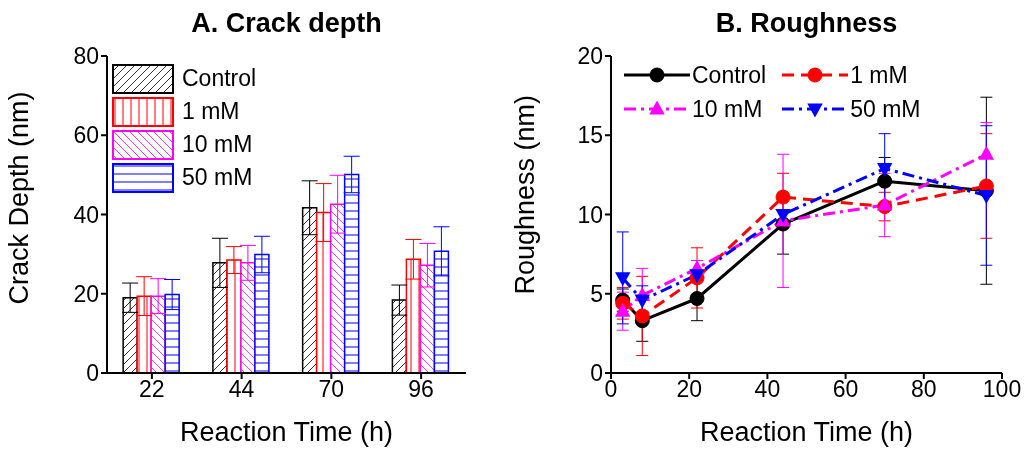 This screenshot has width=1033, height=451. Describe the element at coordinates (1002, 389) in the screenshot. I see `x-tick-label: 100` at that location.